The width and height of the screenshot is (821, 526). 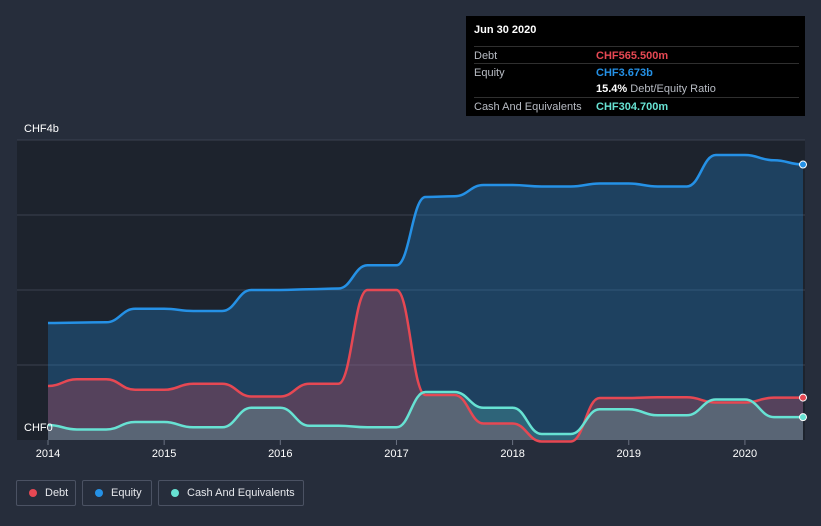 What do you see at coordinates (612, 89) in the screenshot?
I see `tooltip-ratio-value: 15.4%` at bounding box center [612, 89].